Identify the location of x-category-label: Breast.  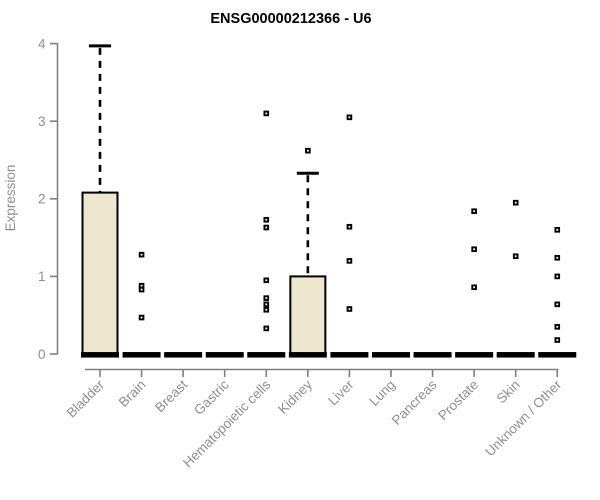
(171, 396).